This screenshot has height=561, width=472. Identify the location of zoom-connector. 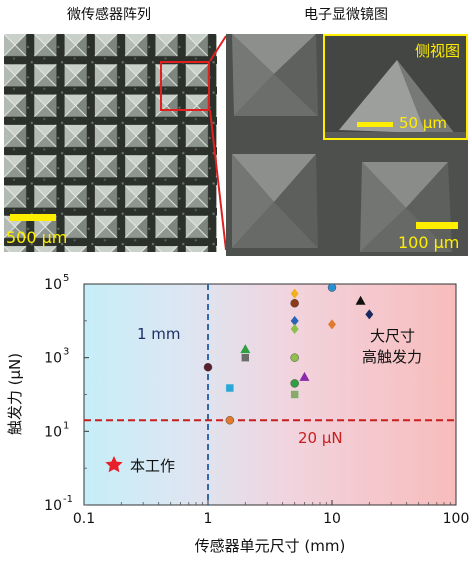
(218, 143).